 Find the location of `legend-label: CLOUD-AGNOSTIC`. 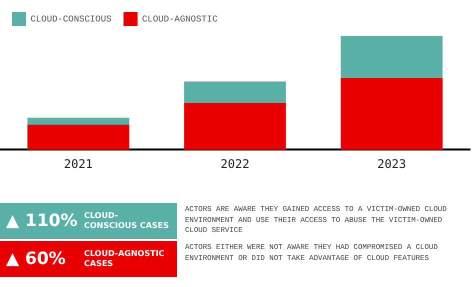

legend-label: CLOUD-AGNOSTIC is located at coordinates (180, 19).